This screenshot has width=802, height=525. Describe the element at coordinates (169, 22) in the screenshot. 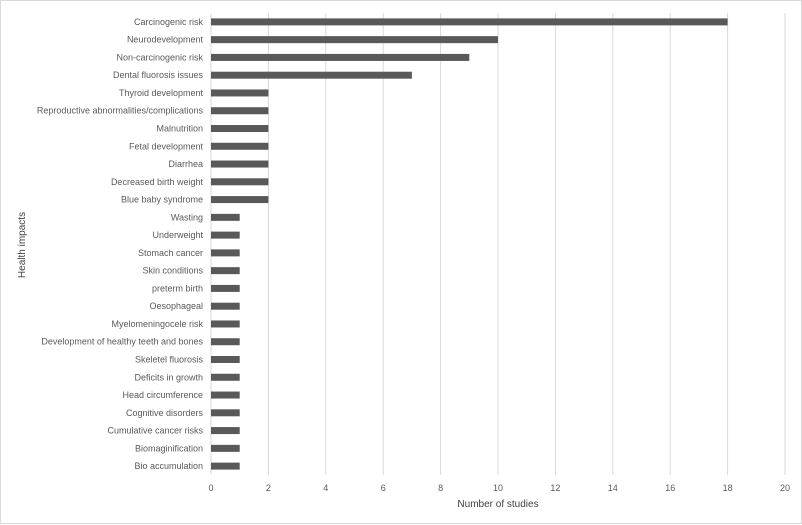

I see `category-label: Carcinogenic risk` at that location.